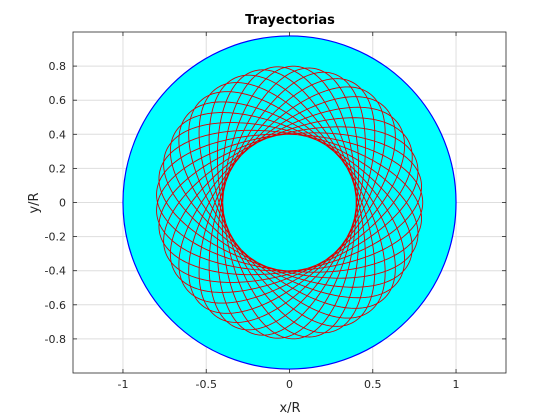 This screenshot has width=560, height=420. Describe the element at coordinates (58, 168) in the screenshot. I see `y-tick-label-3: 0.2` at that location.